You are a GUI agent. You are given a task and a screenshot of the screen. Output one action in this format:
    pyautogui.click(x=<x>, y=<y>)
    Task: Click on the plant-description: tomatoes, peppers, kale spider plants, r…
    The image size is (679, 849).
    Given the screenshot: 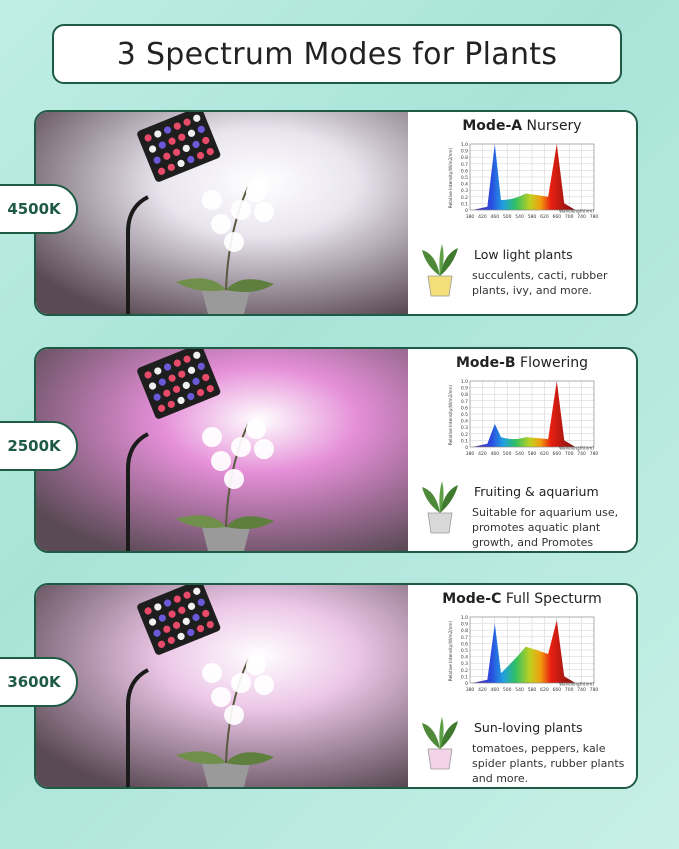 What is the action you would take?
    pyautogui.click(x=548, y=763)
    